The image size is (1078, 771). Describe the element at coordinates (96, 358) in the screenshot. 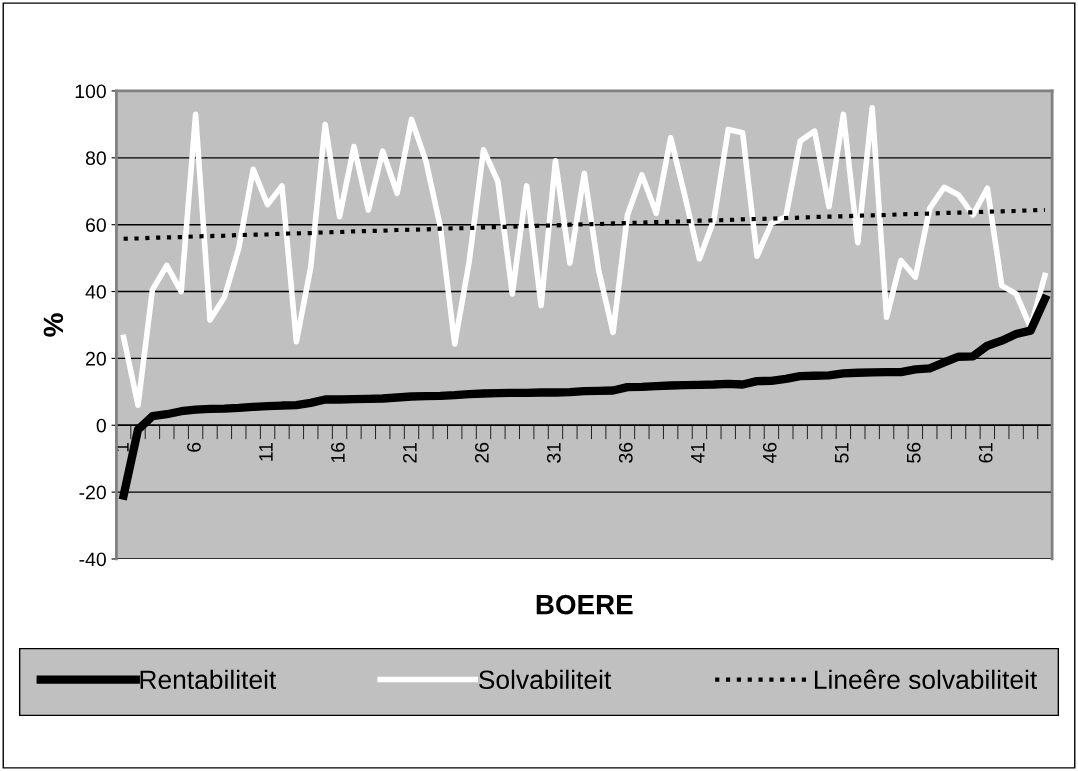

I see `y-tick-label: 20` at that location.